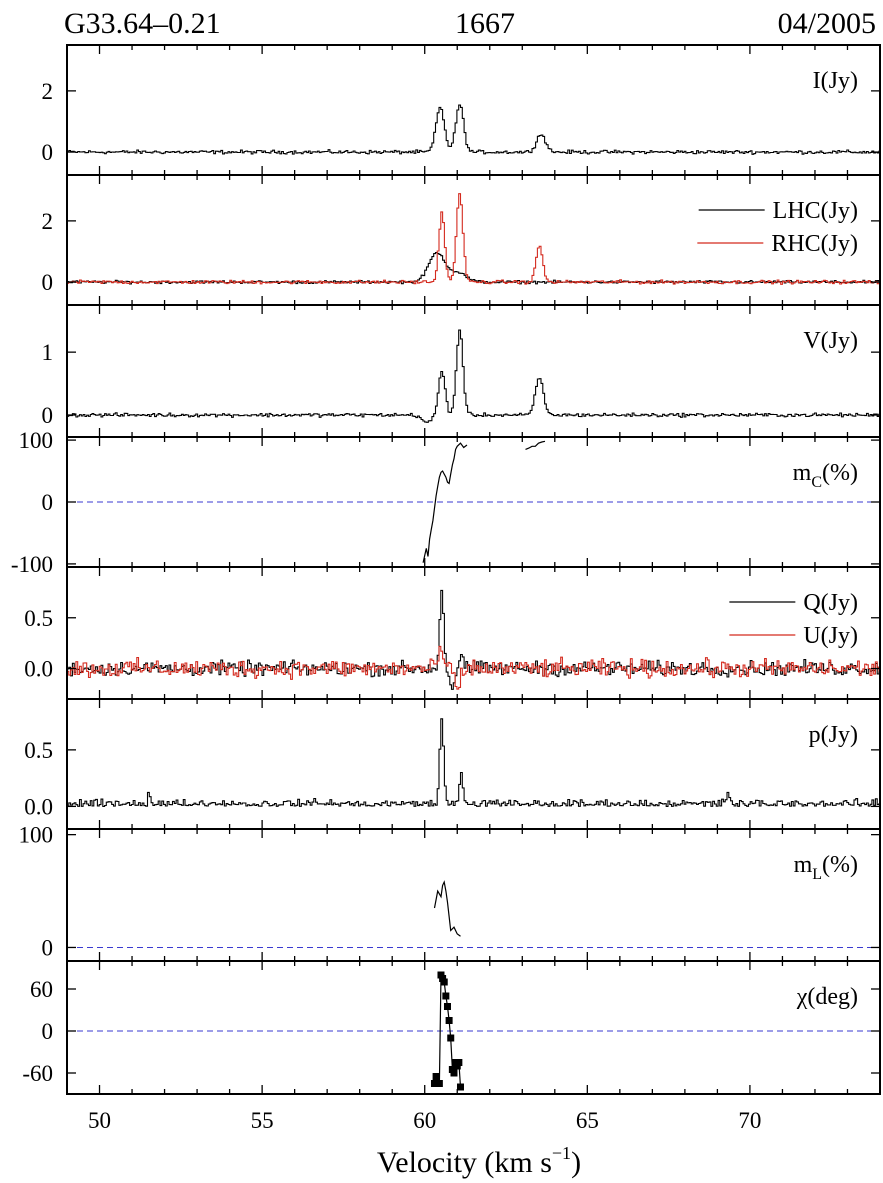 This screenshot has height=1183, width=883. I want to click on panel-label-LR-0: LHC(Jy), so click(815, 211).